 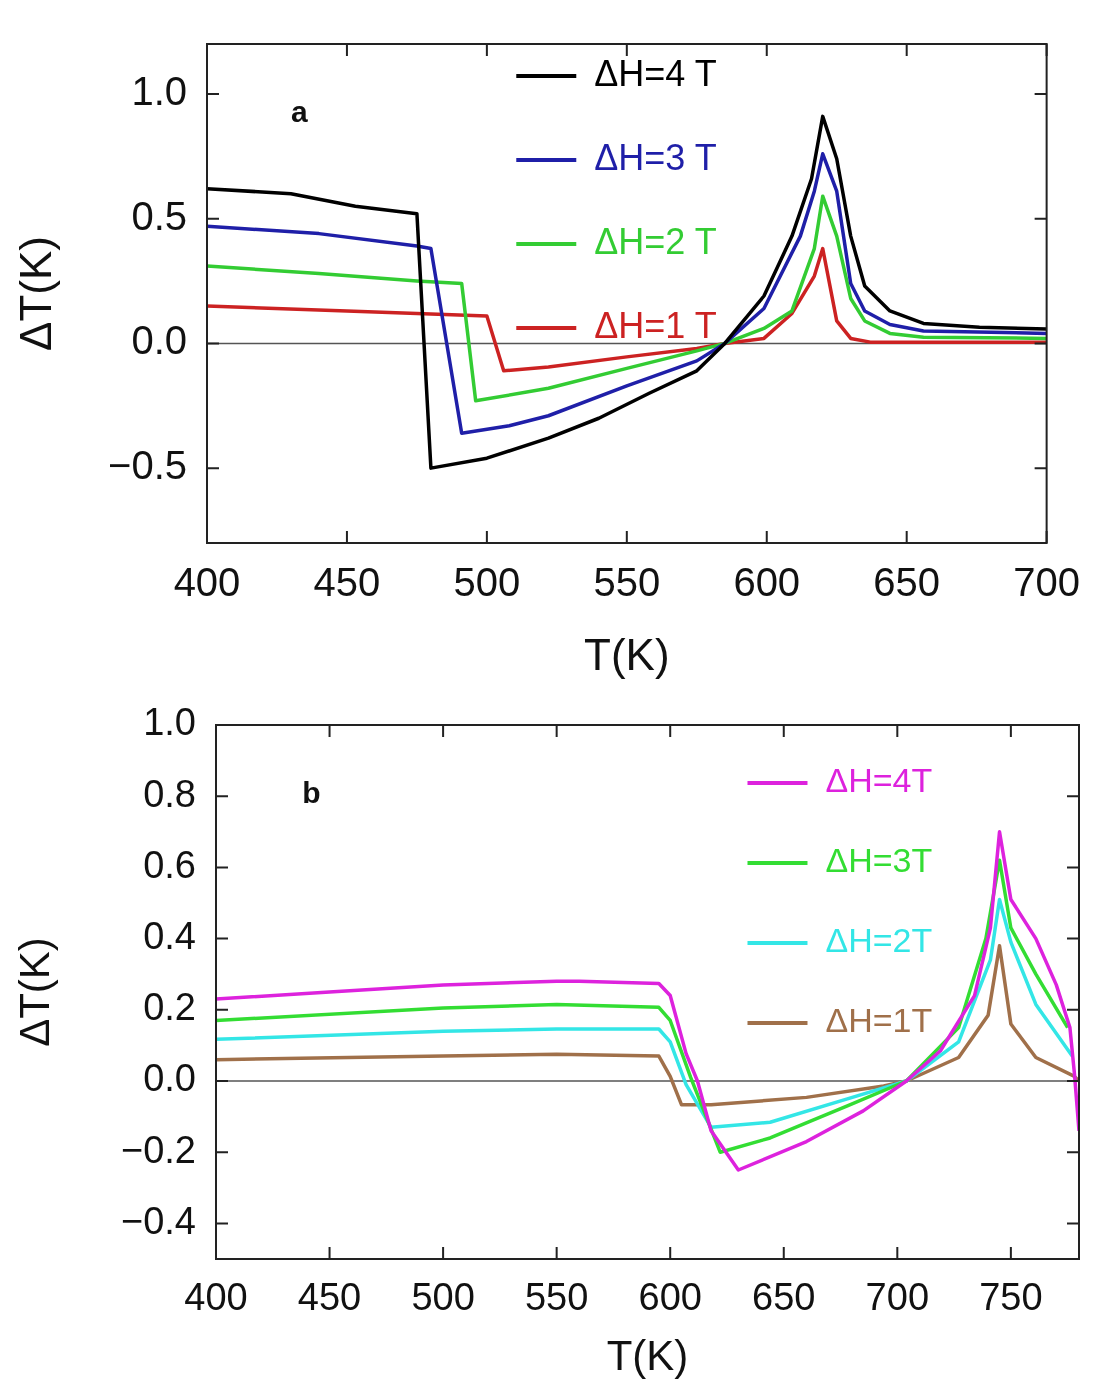 What do you see at coordinates (169, 1007) in the screenshot?
I see `y-tick-label: 0.2` at bounding box center [169, 1007].